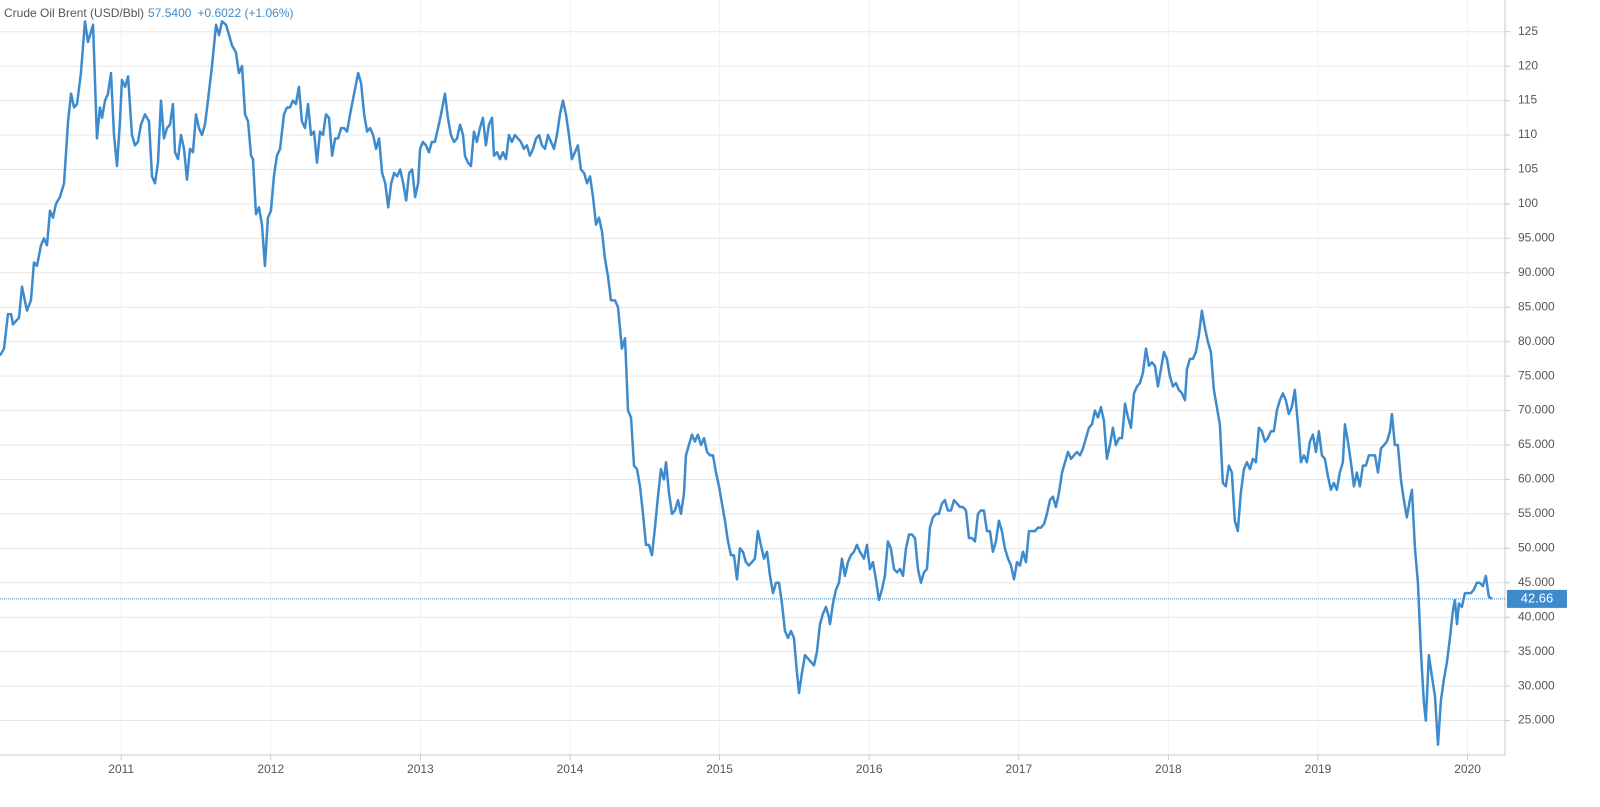 The width and height of the screenshot is (1600, 807). I want to click on current-price-label: 42.66, so click(1537, 597).